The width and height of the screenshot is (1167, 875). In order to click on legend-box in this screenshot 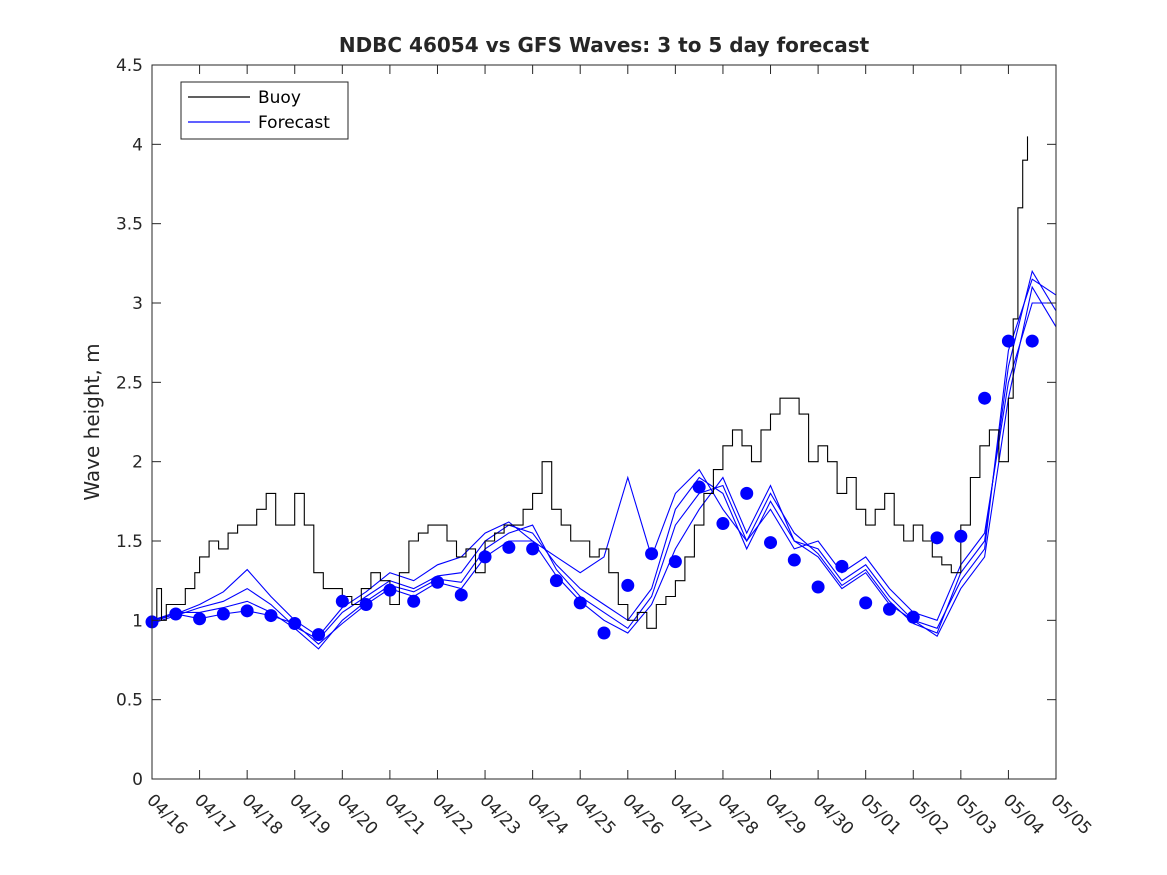, I will do `click(264, 110)`.